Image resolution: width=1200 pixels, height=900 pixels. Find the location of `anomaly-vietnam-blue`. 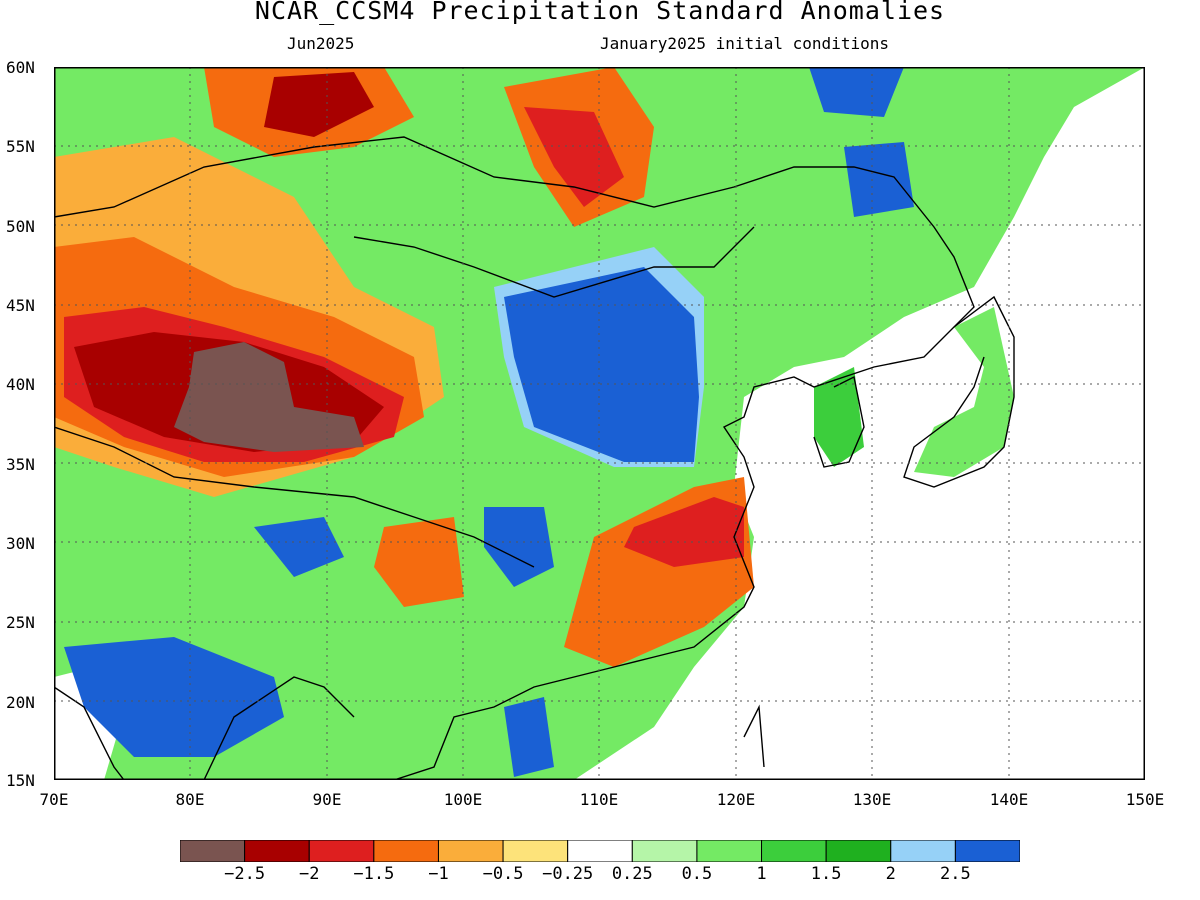

anomaly-vietnam-blue is located at coordinates (529, 737).